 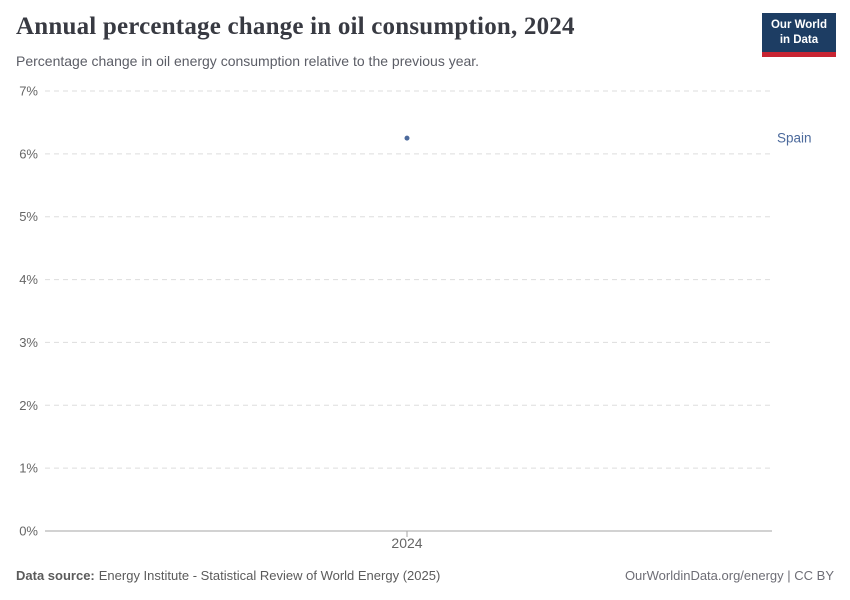 I want to click on y-axis-tick-label: 3%, so click(x=28, y=342).